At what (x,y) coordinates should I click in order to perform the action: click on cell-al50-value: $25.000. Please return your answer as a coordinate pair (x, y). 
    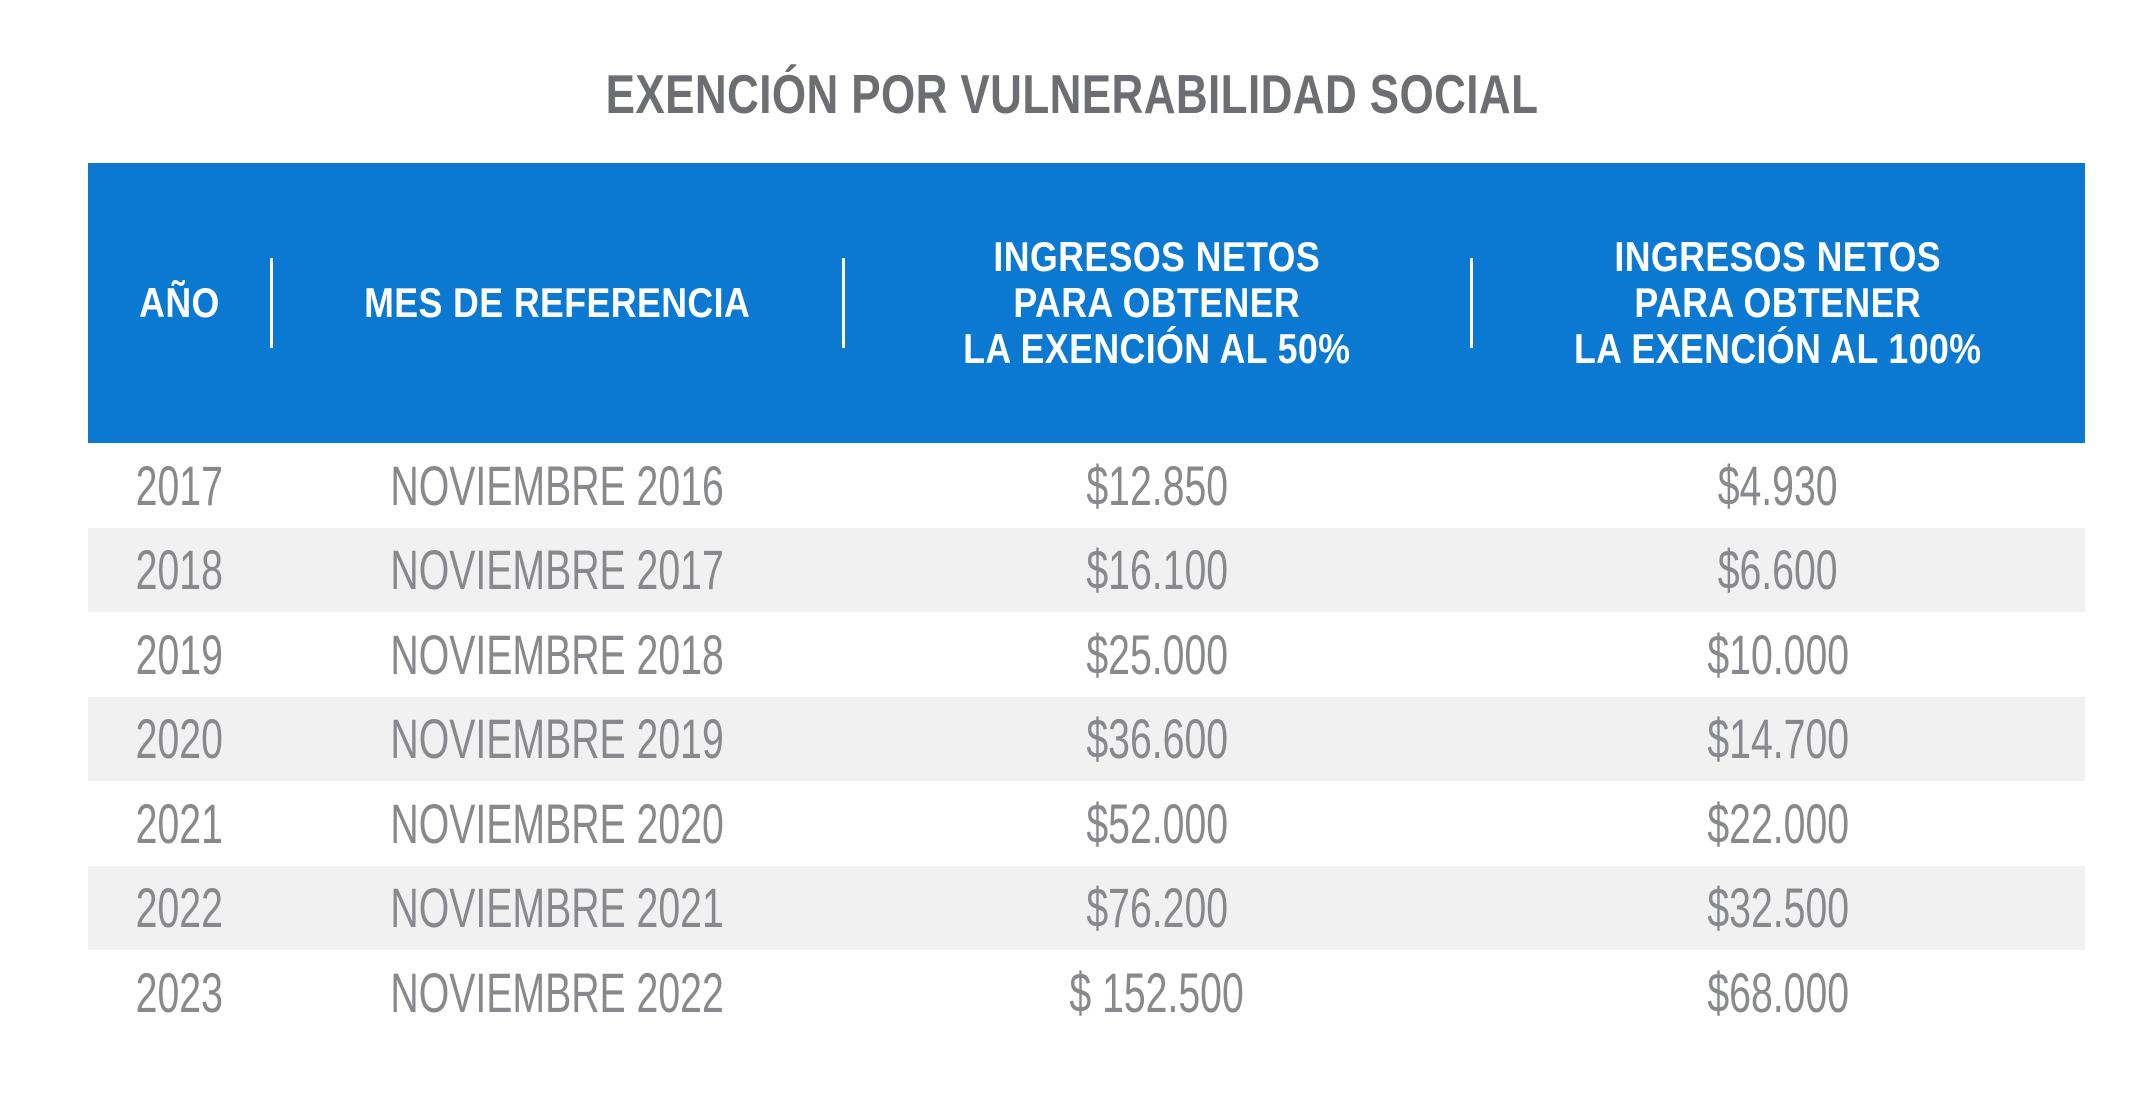
    Looking at the image, I should click on (1157, 654).